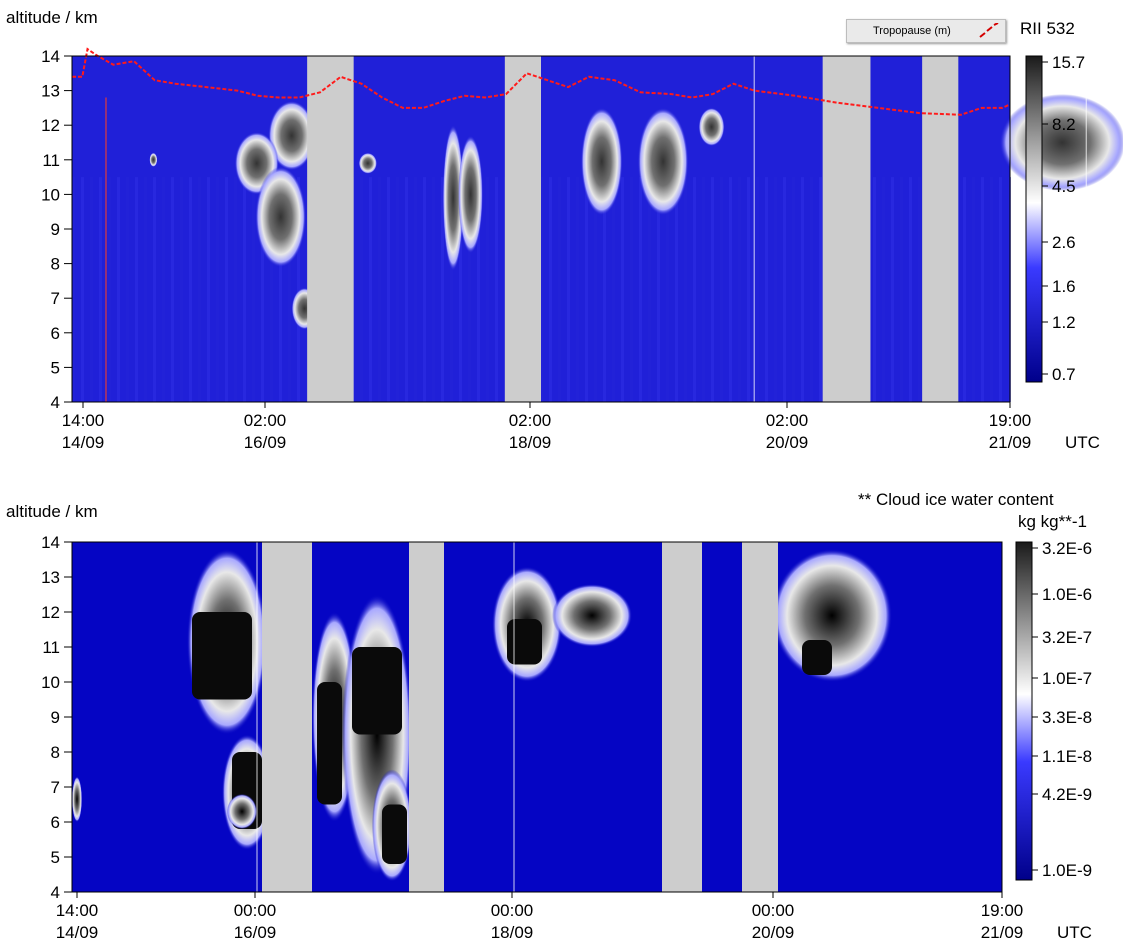  I want to click on colorbar-tick-label: 1.1E-8, so click(1067, 756).